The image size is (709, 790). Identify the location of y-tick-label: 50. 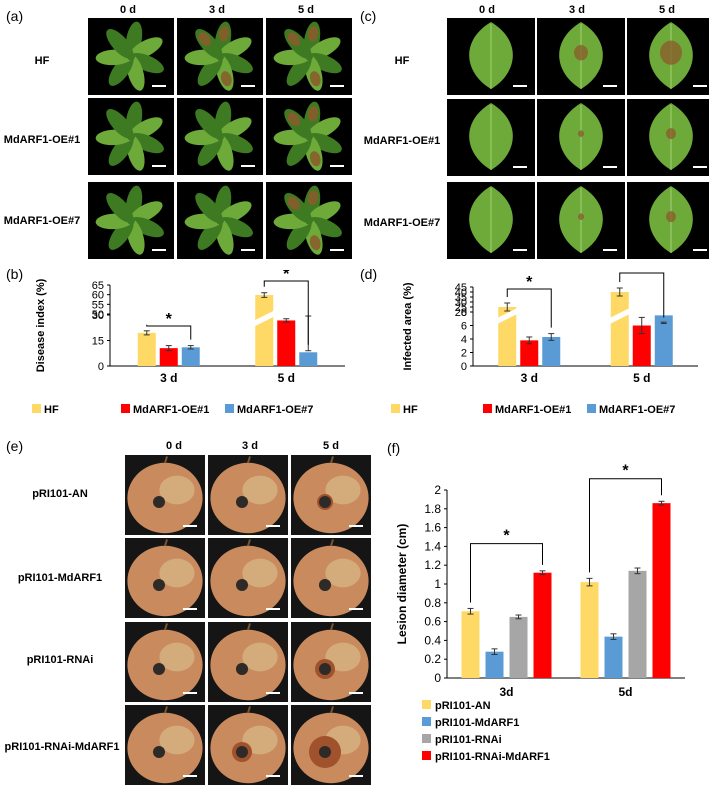
(98, 315).